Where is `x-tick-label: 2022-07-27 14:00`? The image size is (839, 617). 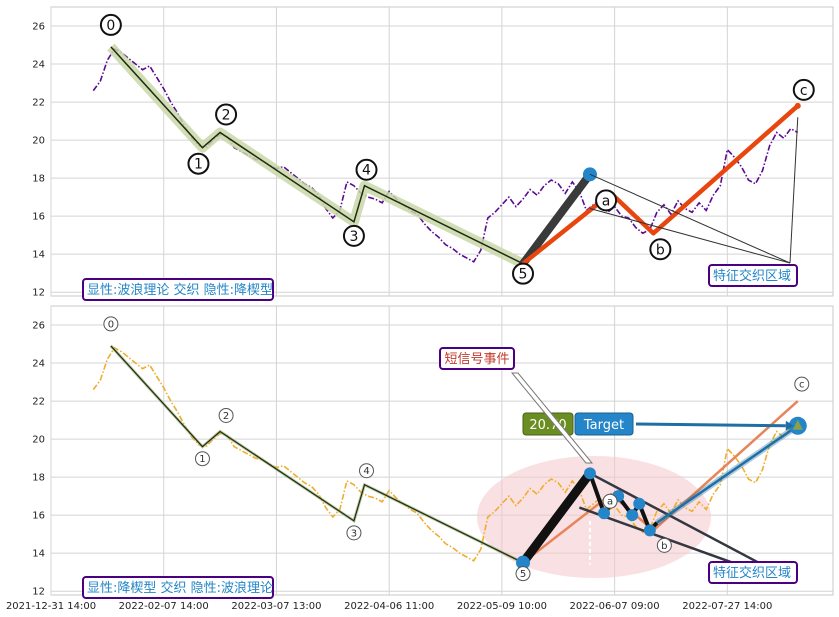 x-tick-label: 2022-07-27 14:00 is located at coordinates (727, 606).